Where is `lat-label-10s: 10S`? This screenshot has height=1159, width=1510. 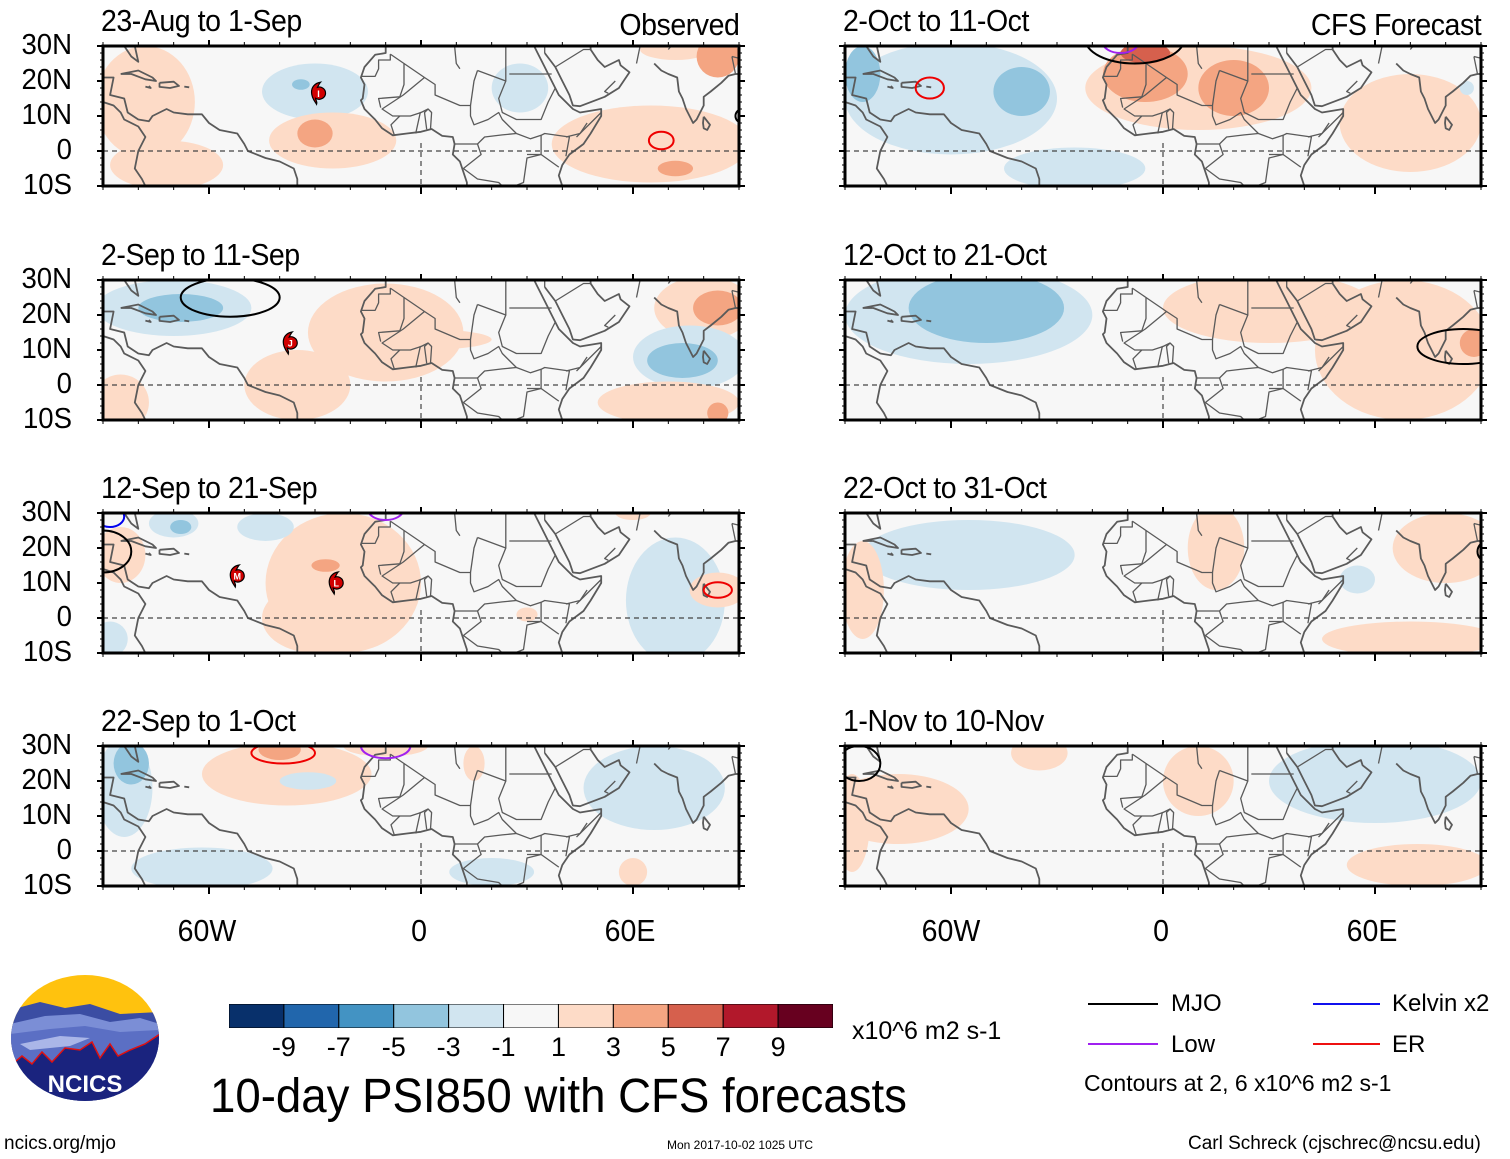
lat-label-10s: 10S is located at coordinates (47, 419).